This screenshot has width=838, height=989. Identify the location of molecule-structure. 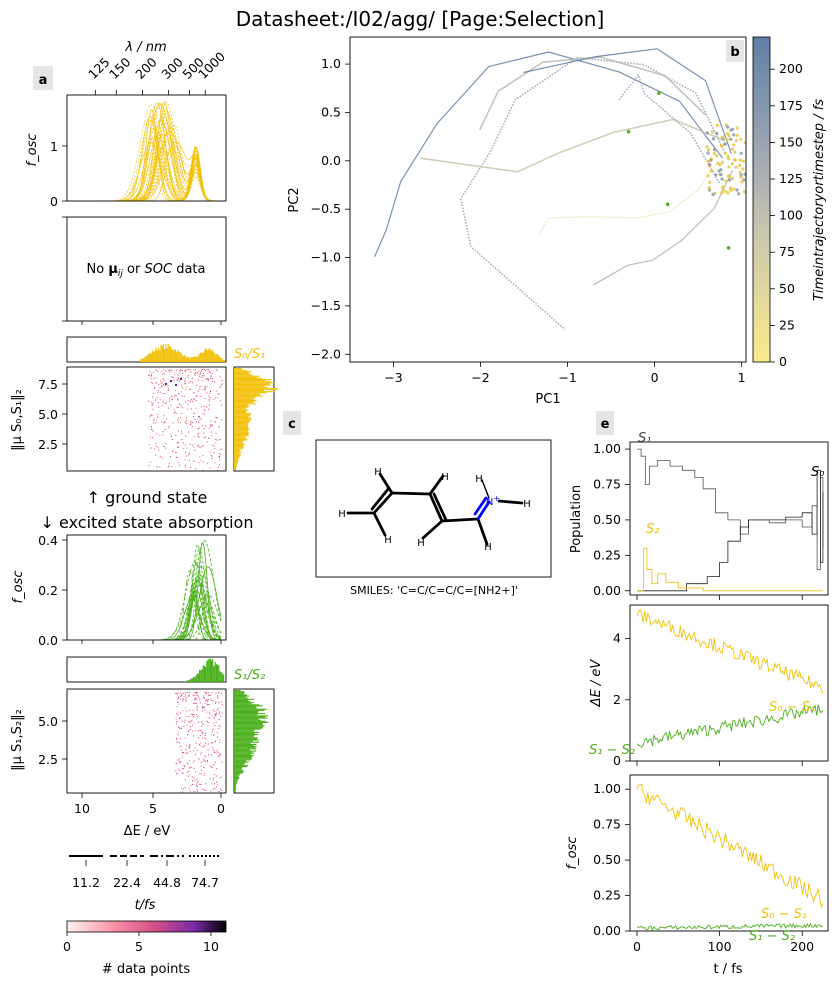
(435, 509).